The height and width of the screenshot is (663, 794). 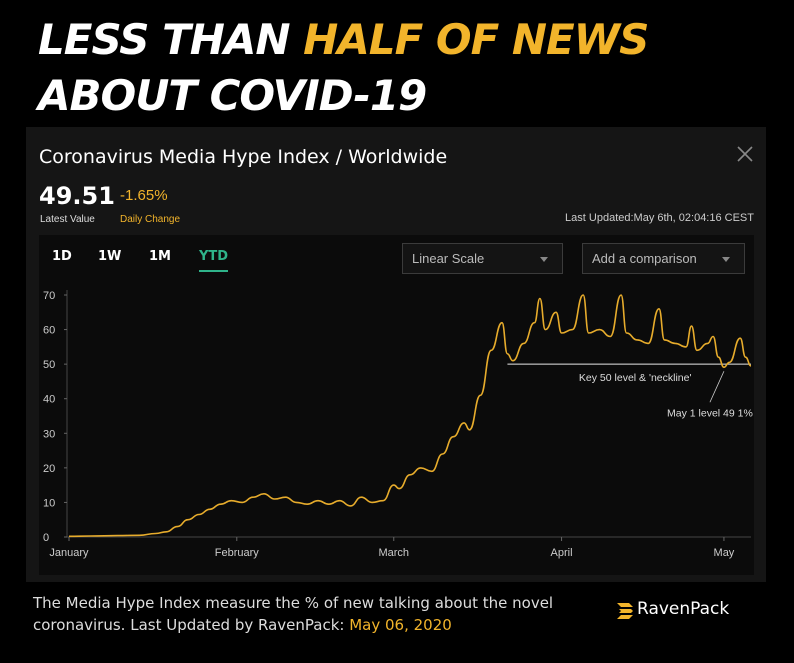 I want to click on headline-post: ABOUT COVID-19, so click(x=232, y=95).